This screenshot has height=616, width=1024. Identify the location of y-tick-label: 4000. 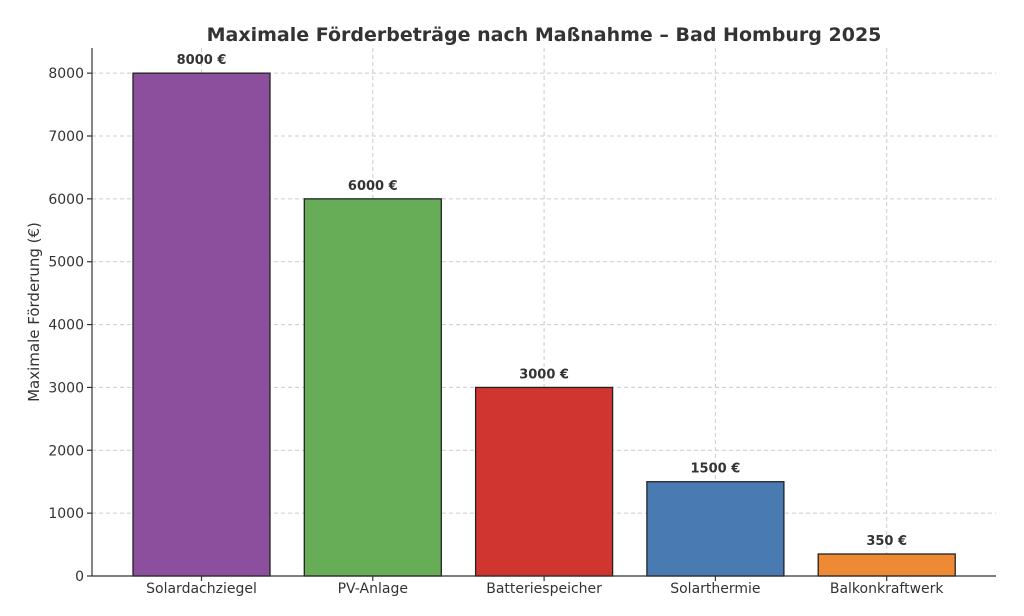
(66, 326).